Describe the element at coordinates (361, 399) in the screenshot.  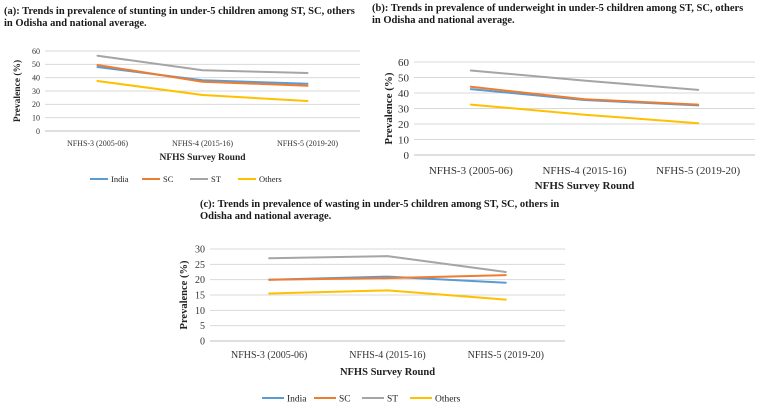
I see `chart-c-legend: India SC ST Others` at that location.